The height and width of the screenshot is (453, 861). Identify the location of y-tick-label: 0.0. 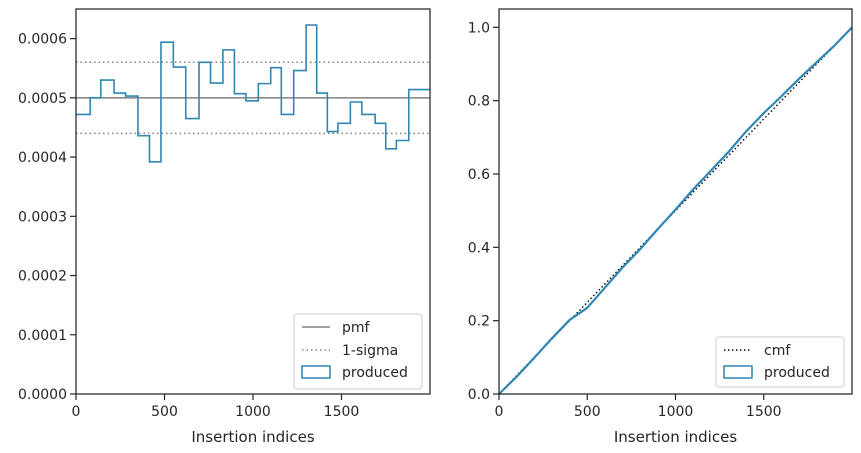
(479, 395).